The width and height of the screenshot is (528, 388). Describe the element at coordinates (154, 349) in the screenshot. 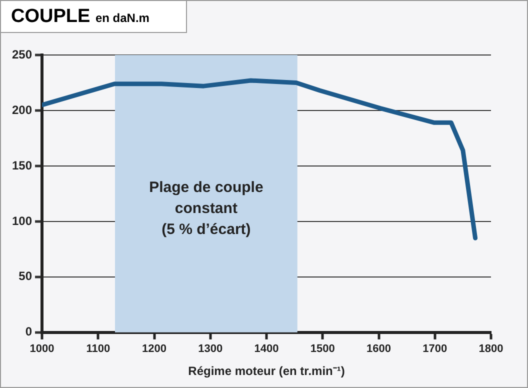

I see `x-tick-label: 1200` at that location.